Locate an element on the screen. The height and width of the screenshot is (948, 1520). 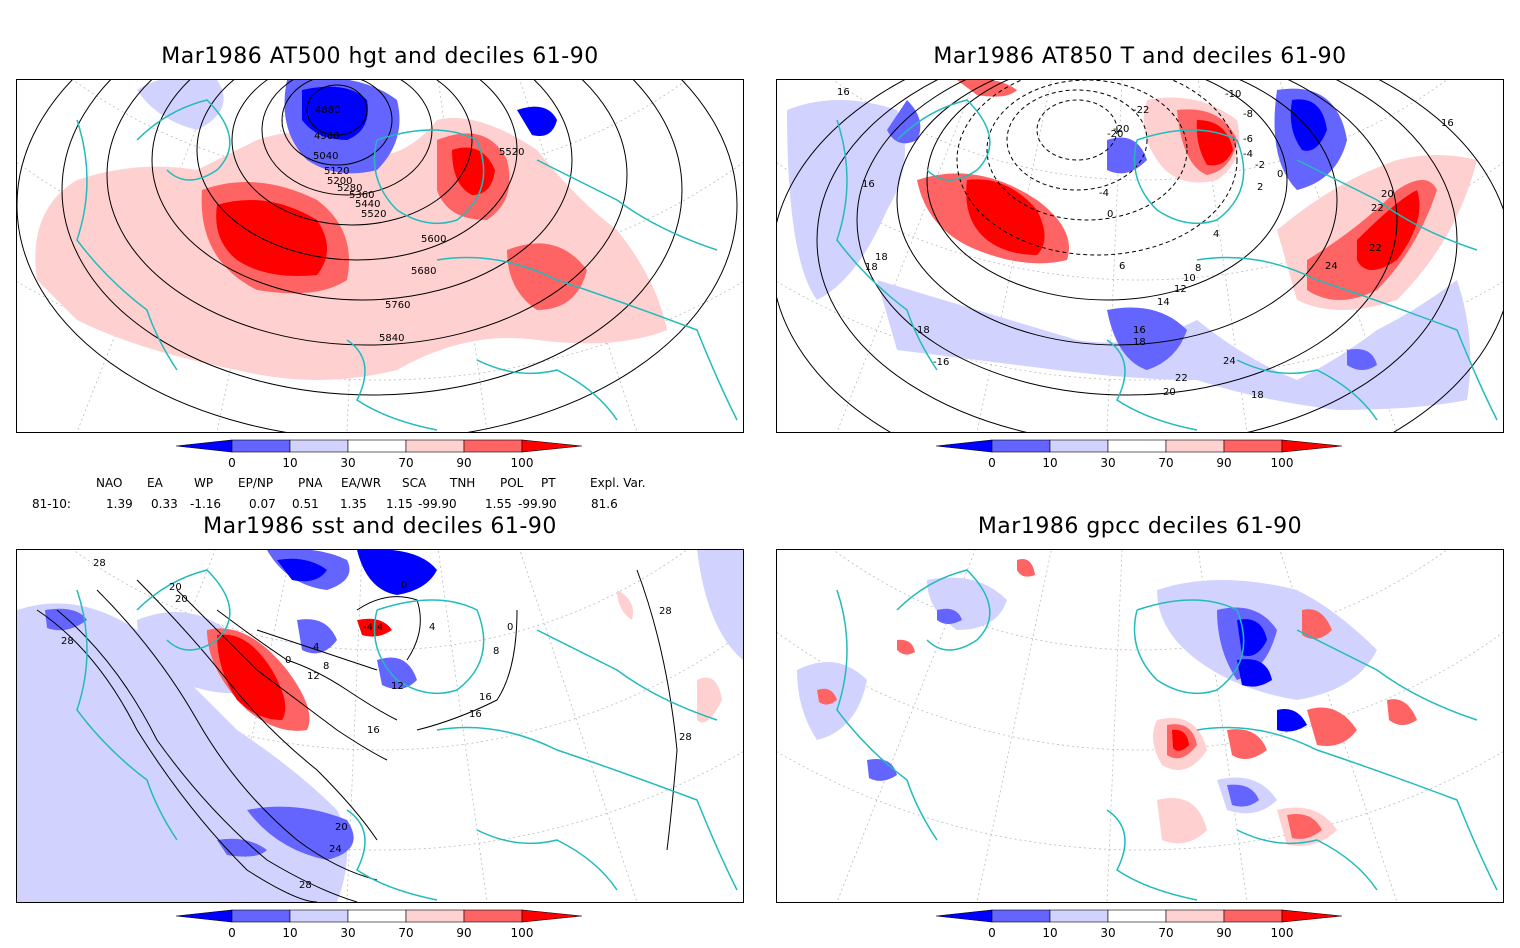
index-value: 0.33 is located at coordinates (164, 504).